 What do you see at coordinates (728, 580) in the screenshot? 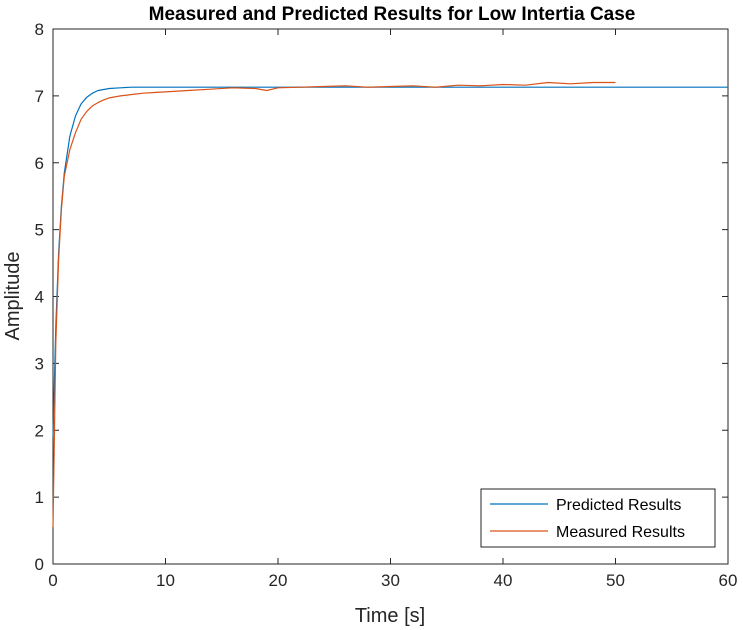
I see `x-tick-label: 60` at bounding box center [728, 580].